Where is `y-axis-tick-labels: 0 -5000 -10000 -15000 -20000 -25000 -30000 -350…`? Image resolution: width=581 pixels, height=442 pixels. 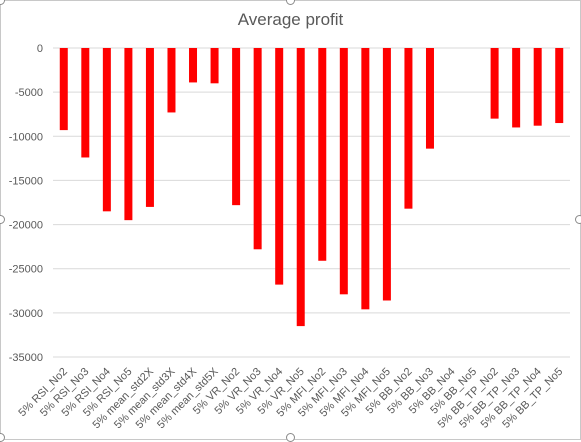 y-axis-tick-labels: 0 -5000 -10000 -15000 -20000 -25000 -30000 -350… is located at coordinates (26, 203).